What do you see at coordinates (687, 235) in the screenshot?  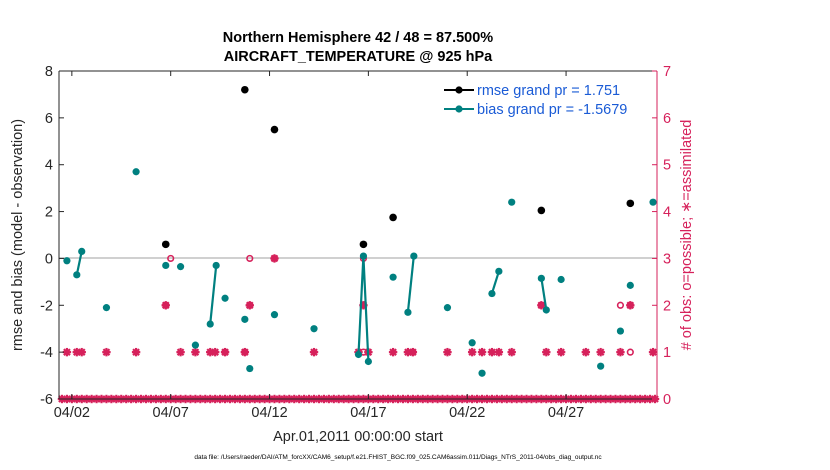 I see `right-axis-label: # of obs: o=possible; ∗=assimilated` at bounding box center [687, 235].